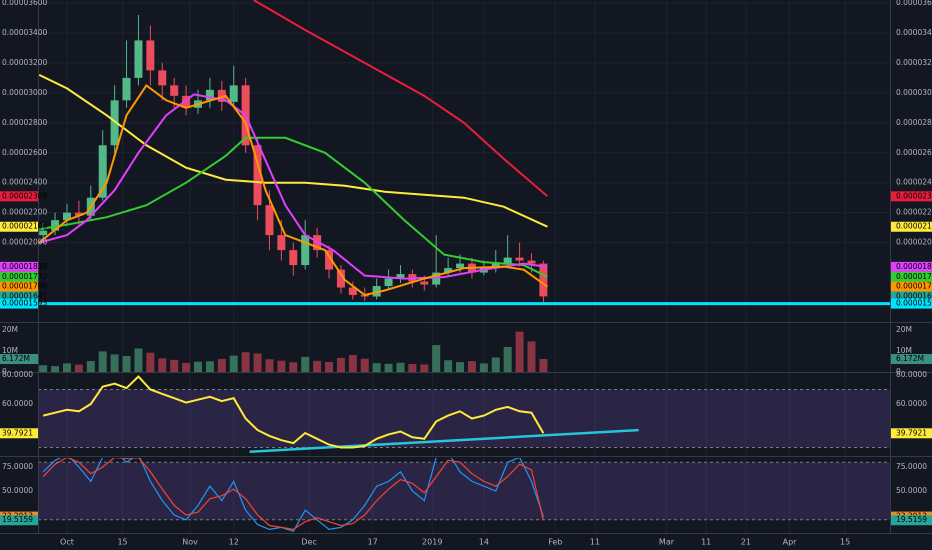  I want to click on price-label-right: 6.172M, so click(910, 358).